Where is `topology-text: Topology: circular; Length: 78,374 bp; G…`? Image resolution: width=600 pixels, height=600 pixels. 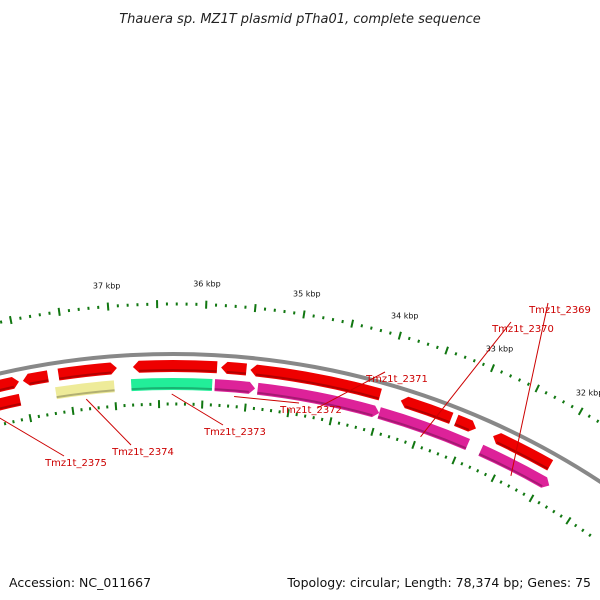 topology-text: Topology: circular; Length: 78,374 bp; G… is located at coordinates (439, 582).